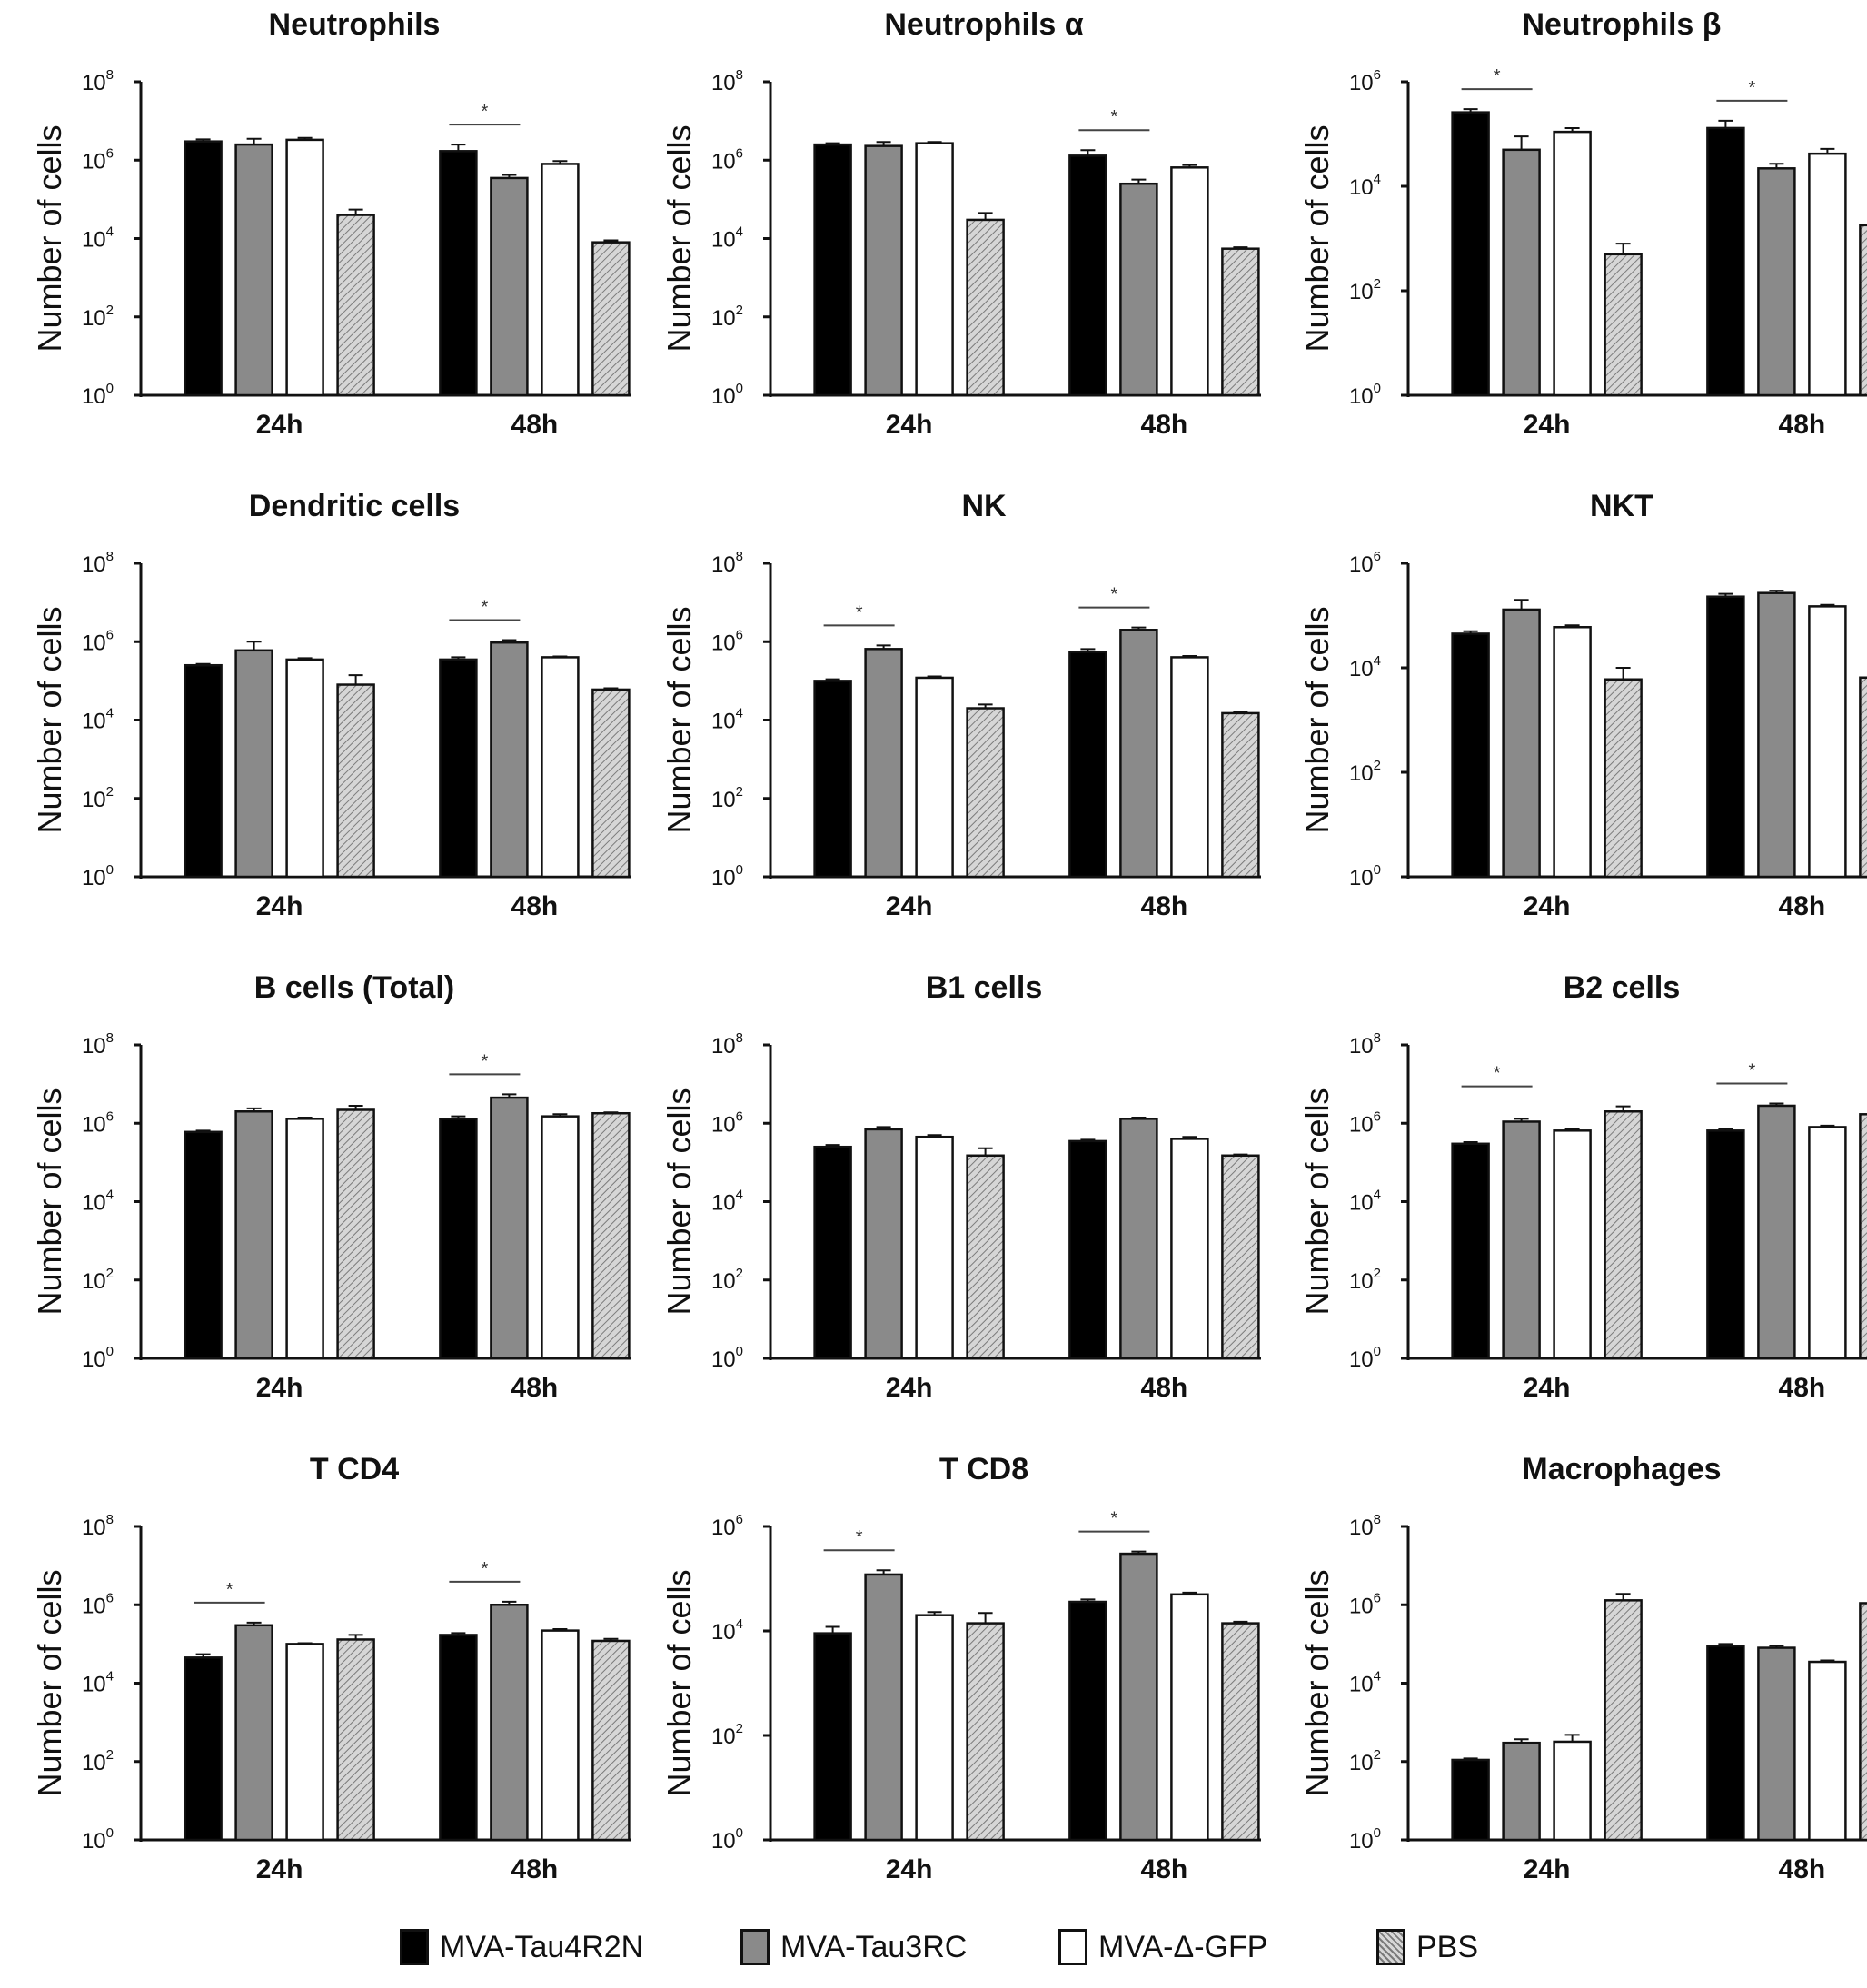  What do you see at coordinates (1447, 1946) in the screenshot?
I see `legend-label-pbs: PBS` at bounding box center [1447, 1946].